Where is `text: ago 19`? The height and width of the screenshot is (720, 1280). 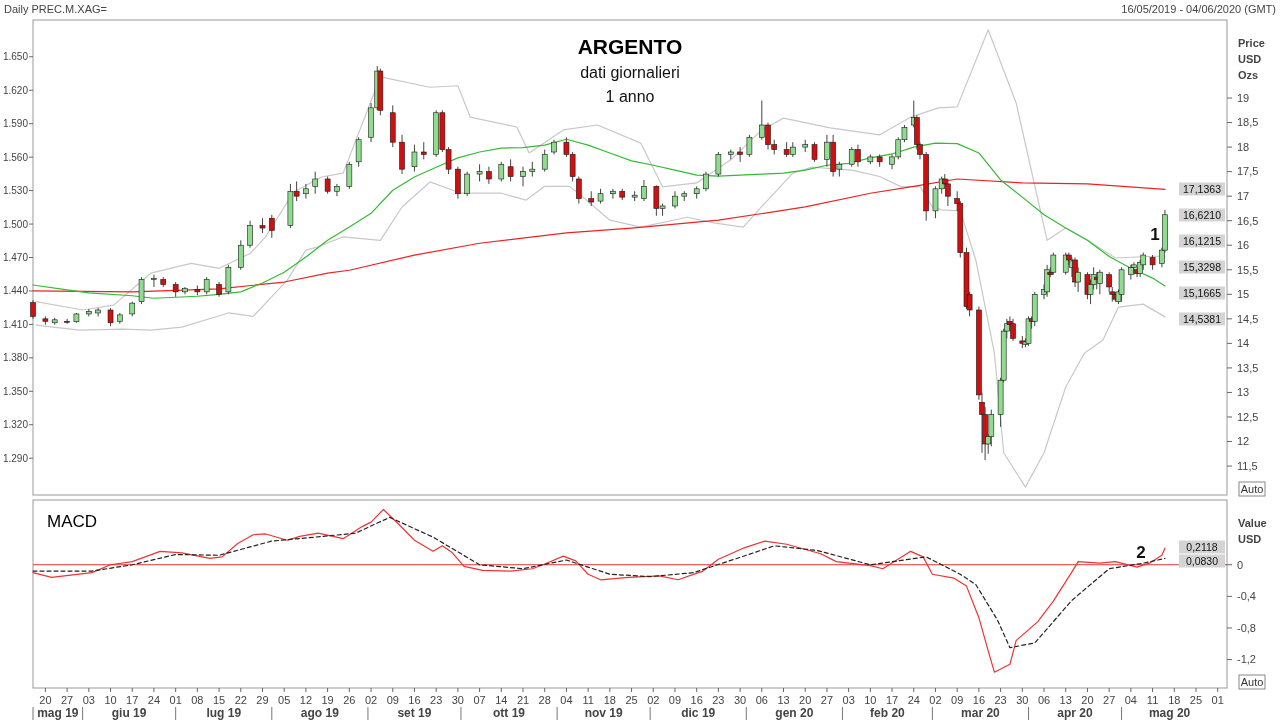 text: ago 19 is located at coordinates (320, 713).